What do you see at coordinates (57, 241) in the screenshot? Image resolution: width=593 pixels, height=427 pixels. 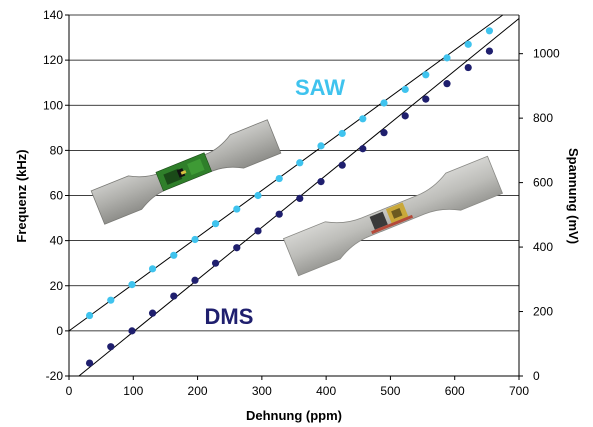 I see `y-tick-label: 40` at bounding box center [57, 241].